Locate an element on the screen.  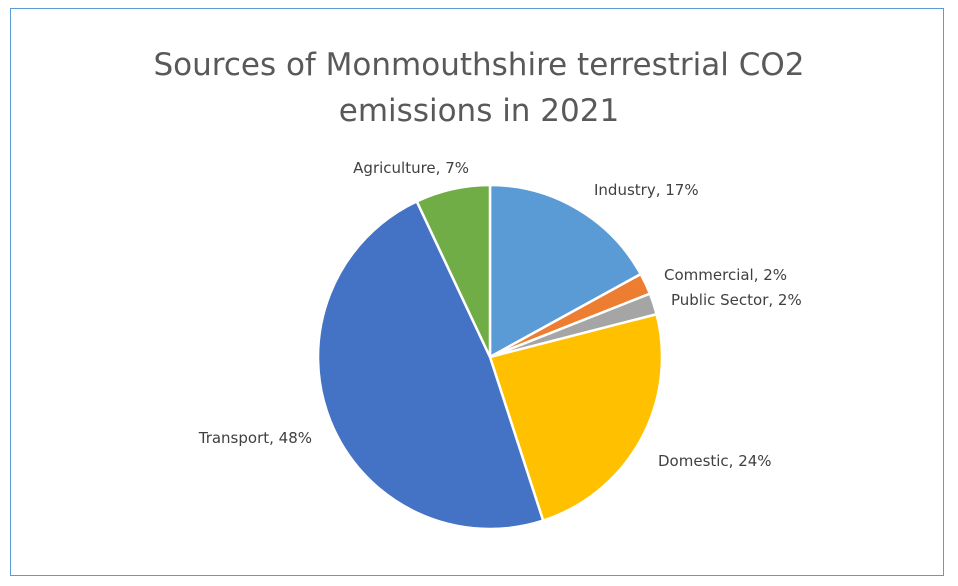
data-label-public-sector: Public Sector, 2% is located at coordinates (736, 300).